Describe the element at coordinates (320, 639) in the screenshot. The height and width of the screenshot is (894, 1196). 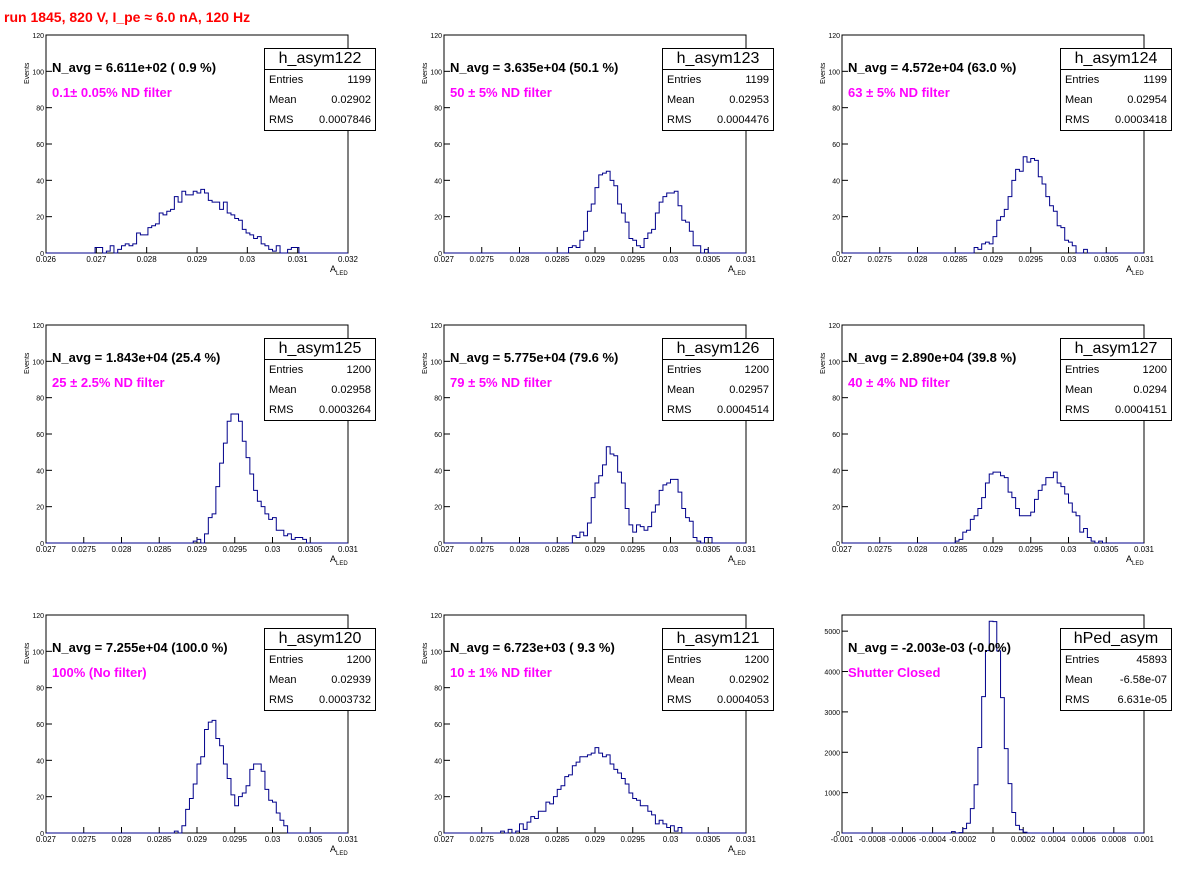
I see `histogram-name: h_asym120` at that location.